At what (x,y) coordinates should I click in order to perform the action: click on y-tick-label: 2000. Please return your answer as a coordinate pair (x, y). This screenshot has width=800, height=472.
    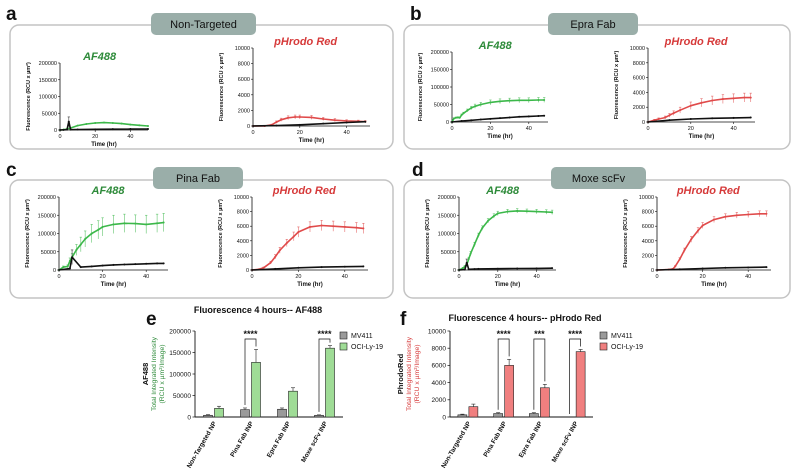
    Looking at the image, I should click on (648, 256).